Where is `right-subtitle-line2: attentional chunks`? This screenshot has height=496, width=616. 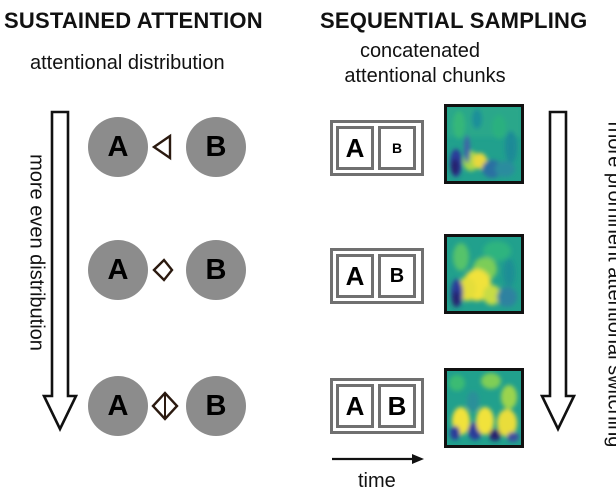 right-subtitle-line2: attentional chunks is located at coordinates (425, 76).